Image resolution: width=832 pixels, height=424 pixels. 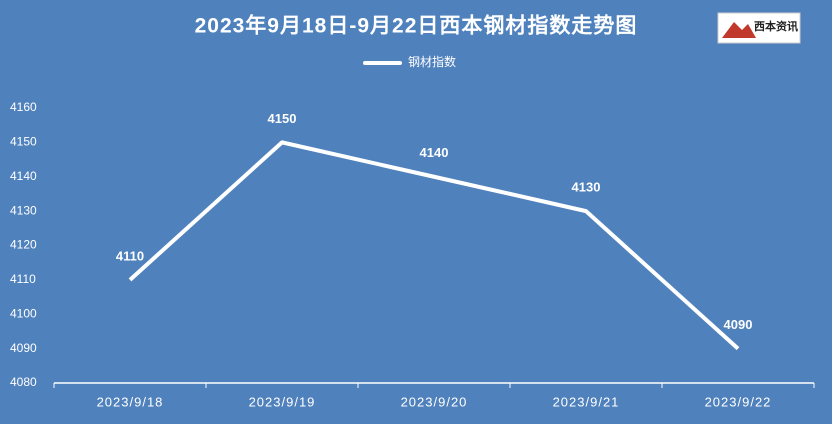 What do you see at coordinates (738, 324) in the screenshot?
I see `data-label: 4090` at bounding box center [738, 324].